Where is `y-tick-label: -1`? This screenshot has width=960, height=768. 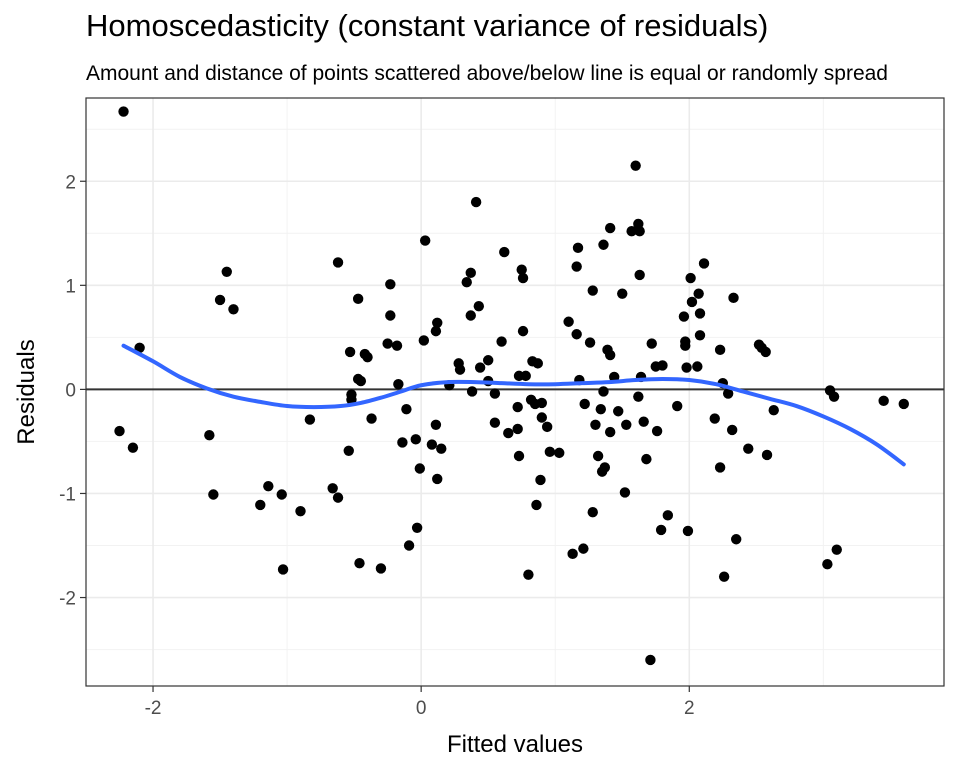
y-tick-label: -1 is located at coordinates (67, 494).